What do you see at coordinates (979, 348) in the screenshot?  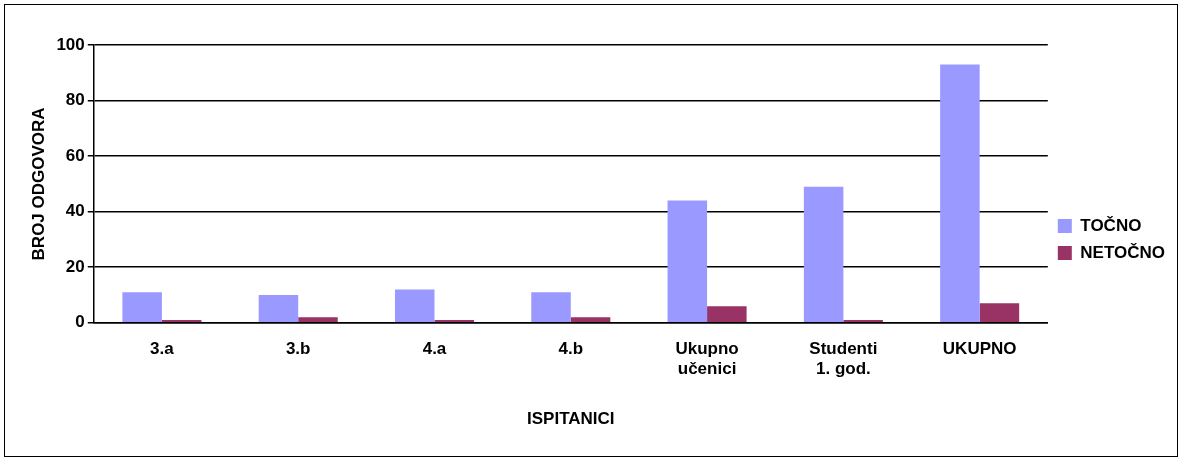 I see `x-tick-label: UKUPNO` at bounding box center [979, 348].